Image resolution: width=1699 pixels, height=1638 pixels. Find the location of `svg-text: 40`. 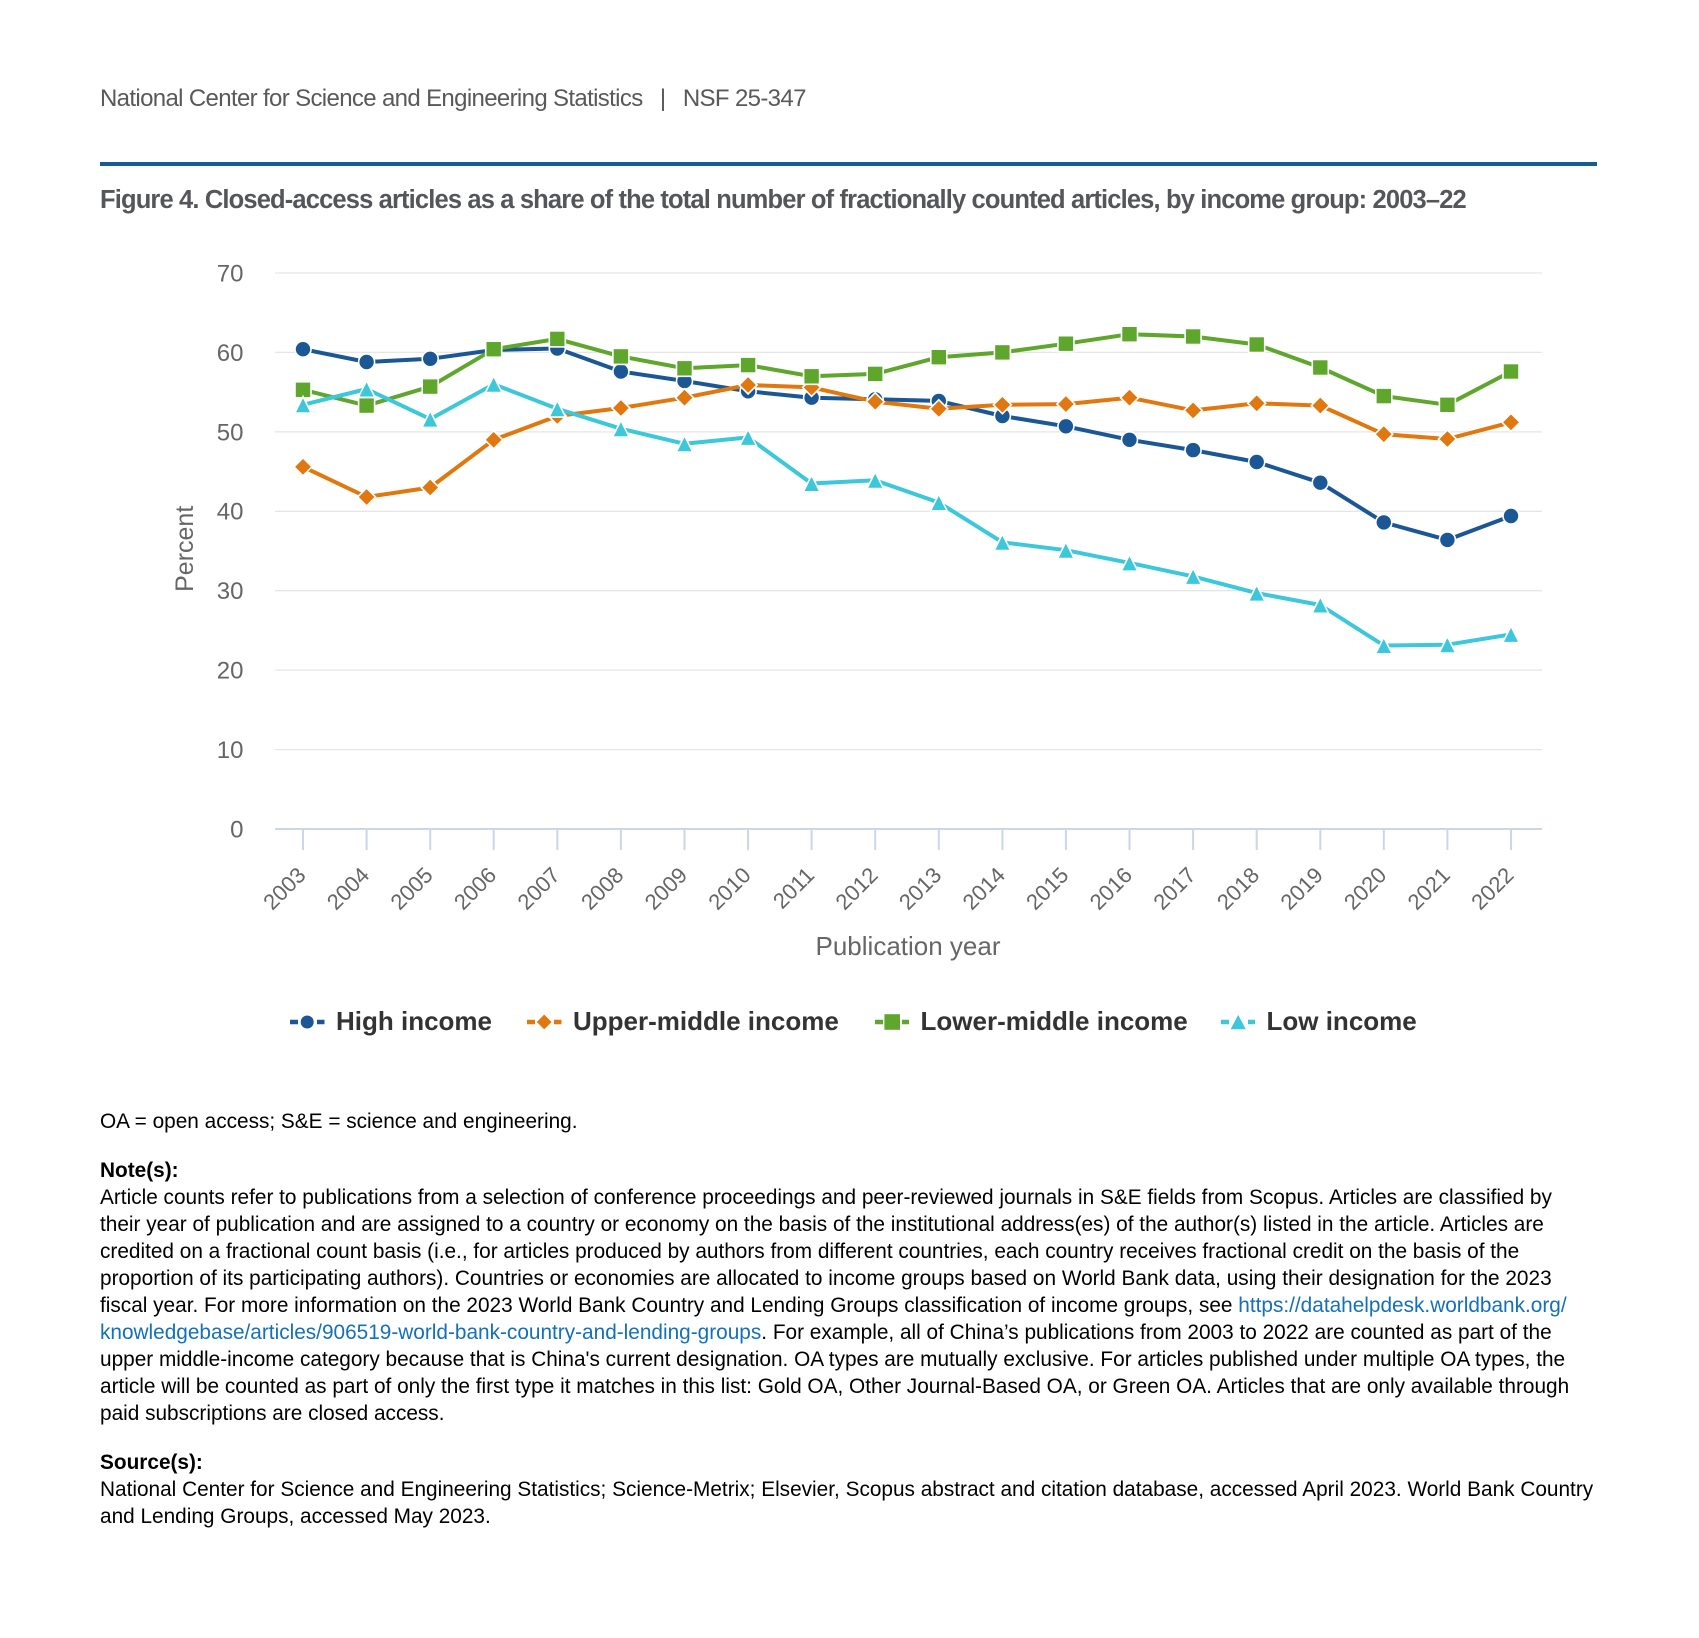

svg-text: 40 is located at coordinates (230, 512).